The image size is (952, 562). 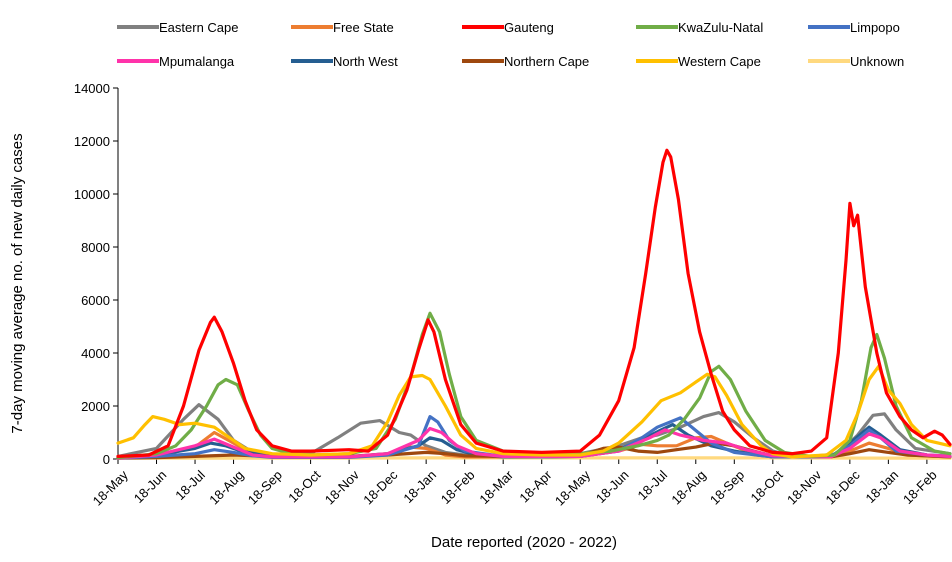 I want to click on legend-label: Eastern Cape, so click(x=199, y=27).